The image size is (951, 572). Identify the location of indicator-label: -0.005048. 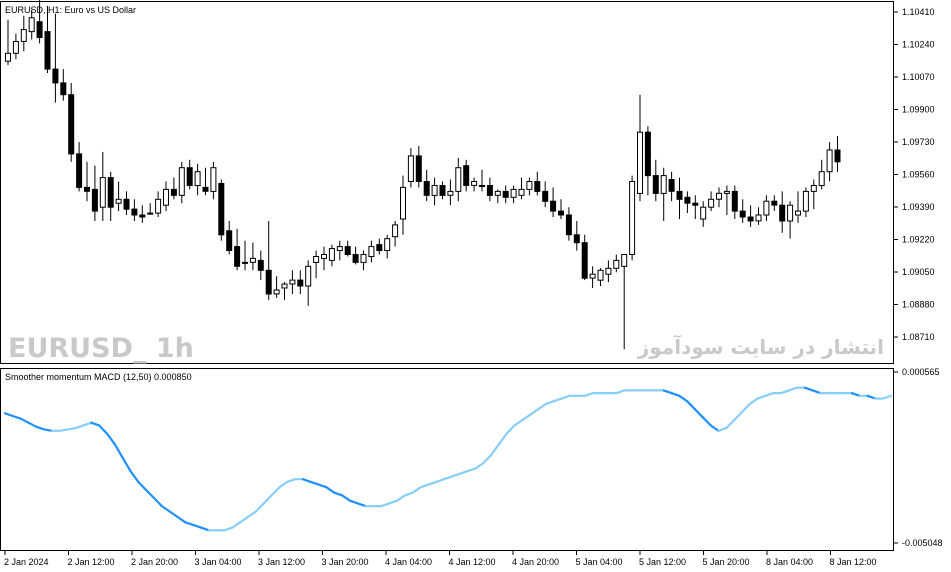
(922, 543).